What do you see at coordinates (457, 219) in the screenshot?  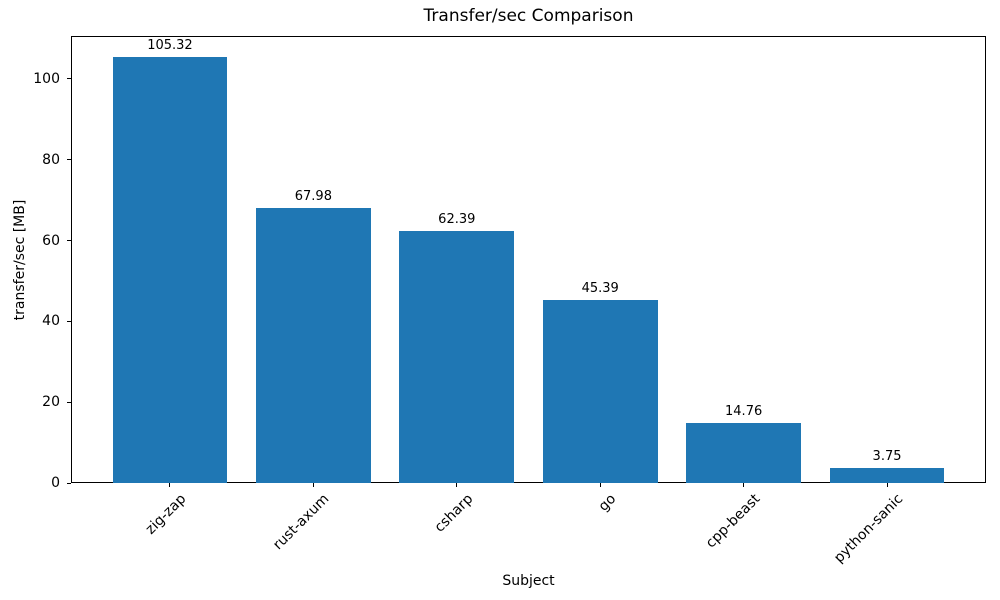 I see `bar-value-label: 62.39` at bounding box center [457, 219].